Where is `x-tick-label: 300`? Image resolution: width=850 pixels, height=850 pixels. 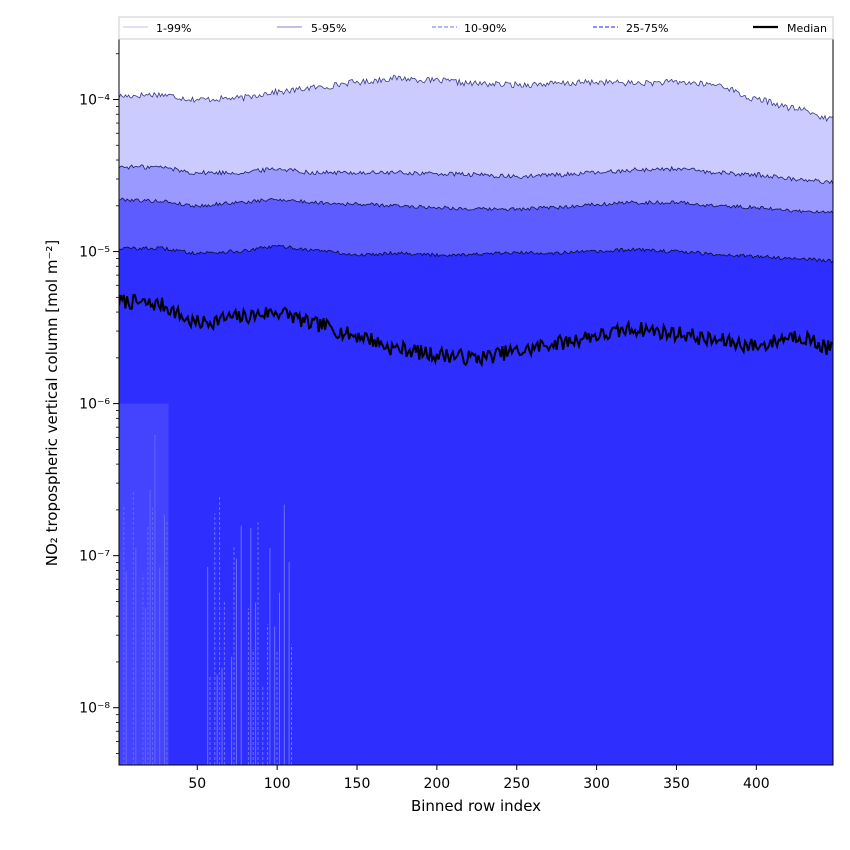
x-tick-label: 300 is located at coordinates (596, 784).